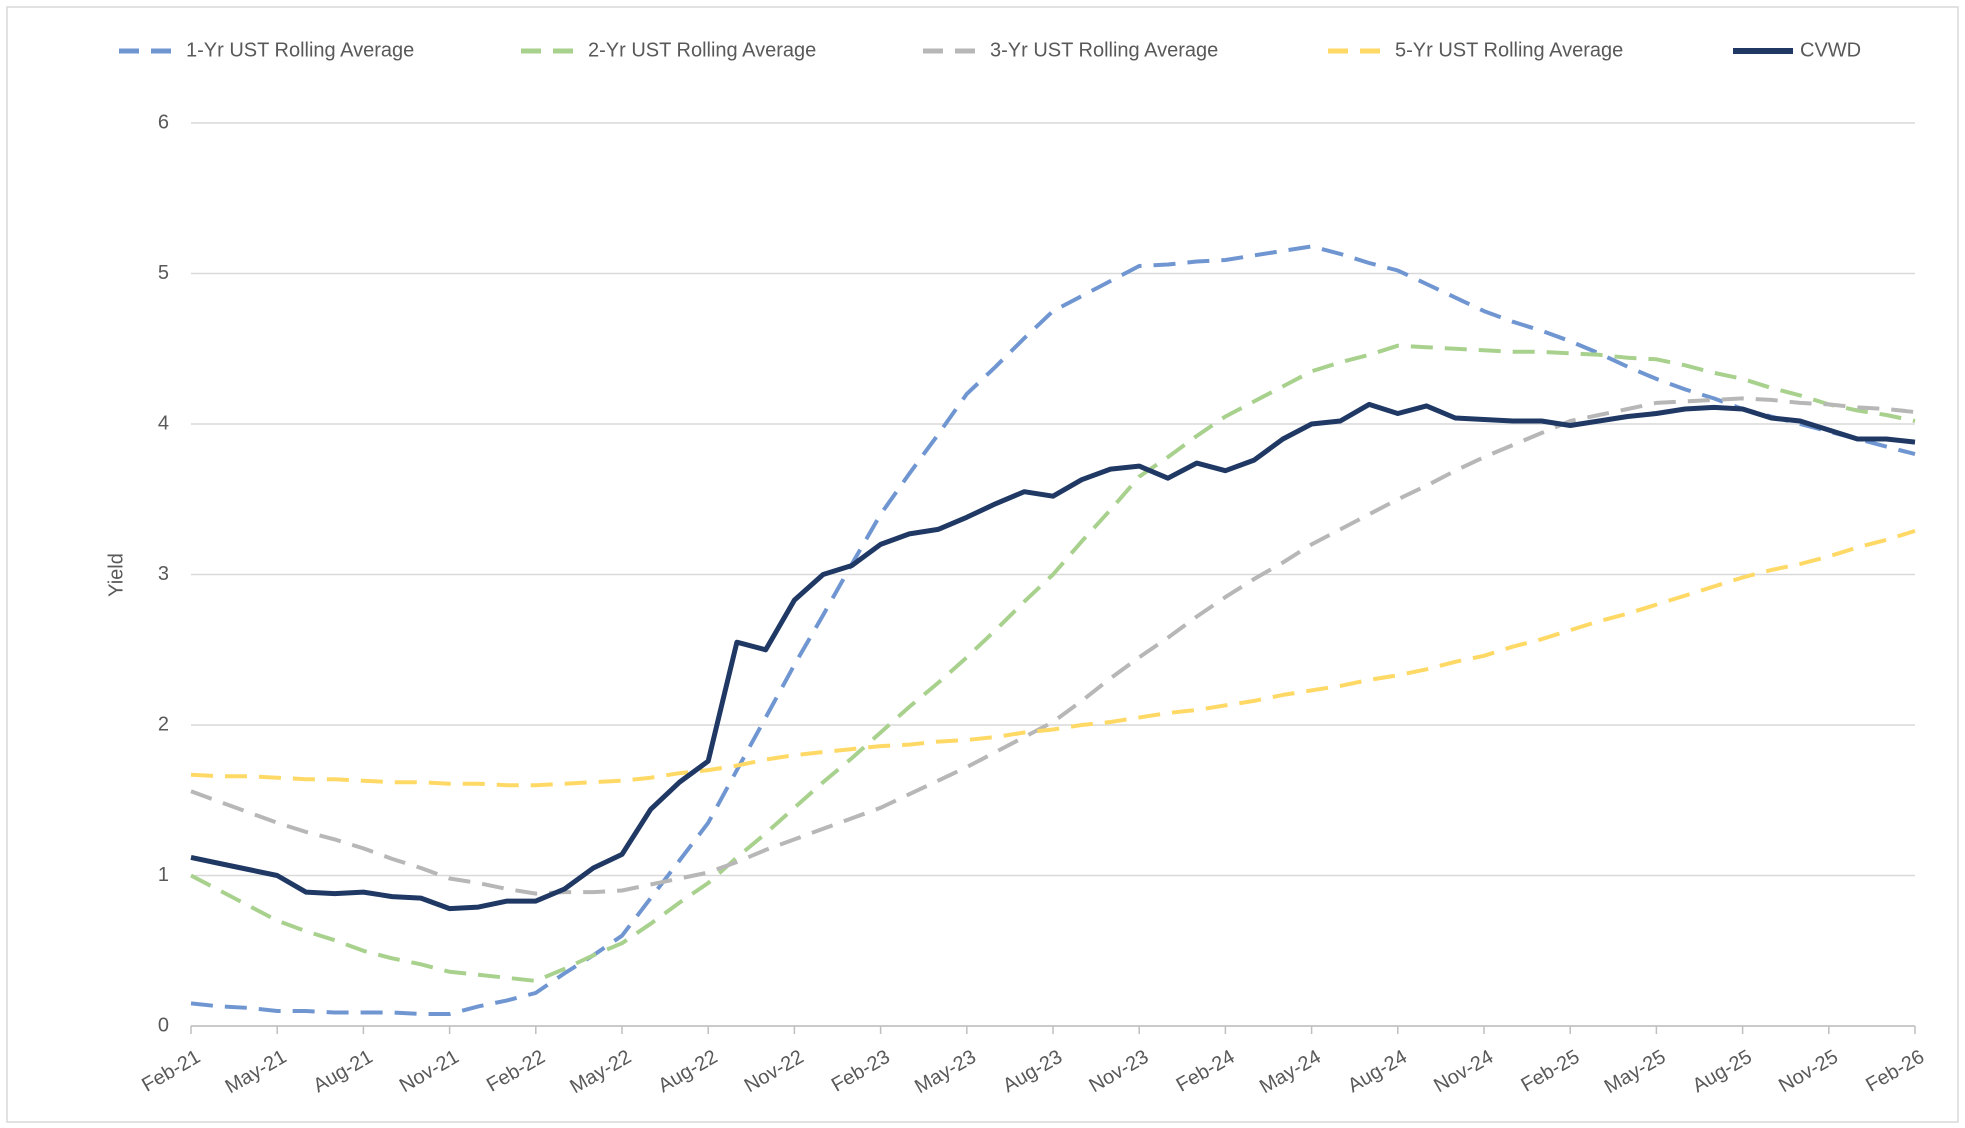  Describe the element at coordinates (163, 273) in the screenshot. I see `y-tick-label: 5` at that location.